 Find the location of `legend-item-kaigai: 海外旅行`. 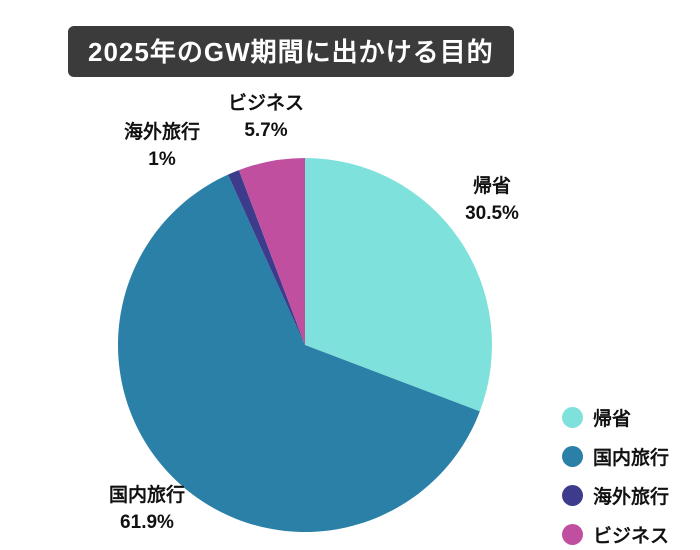

legend-item-kaigai: 海外旅行 is located at coordinates (615, 495).